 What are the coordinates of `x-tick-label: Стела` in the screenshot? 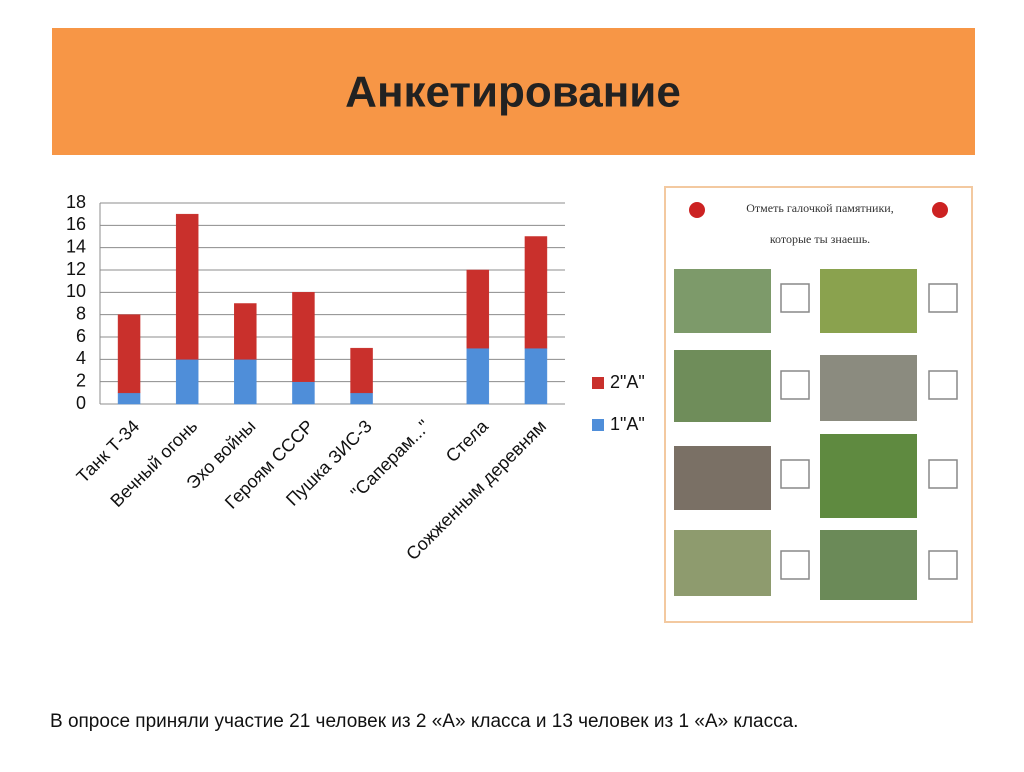 It's located at (467, 440).